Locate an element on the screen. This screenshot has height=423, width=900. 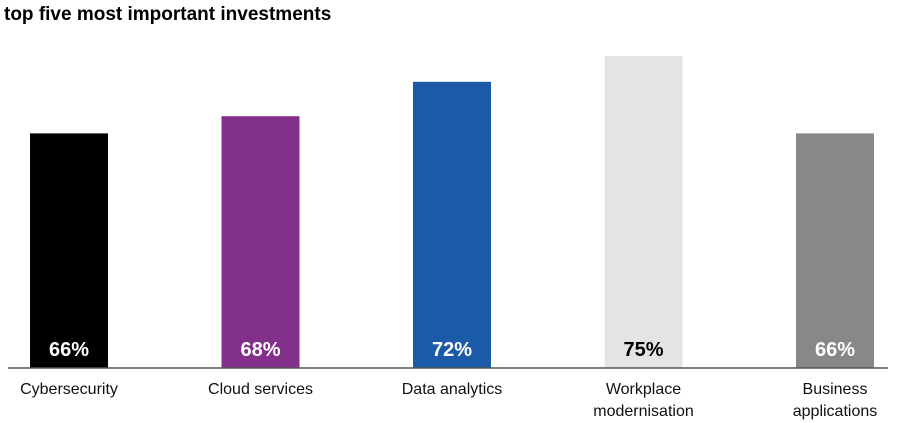
bar-value-label-0: 66% is located at coordinates (69, 350).